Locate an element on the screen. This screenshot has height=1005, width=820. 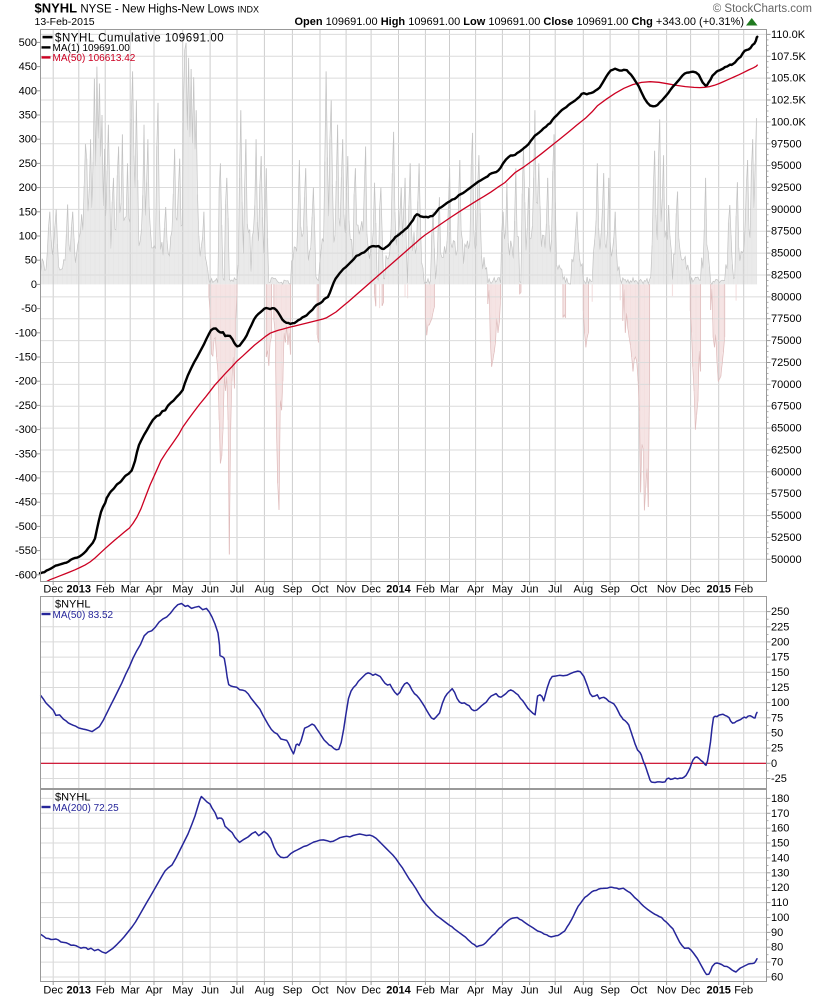
svg-text: 70 is located at coordinates (777, 963).